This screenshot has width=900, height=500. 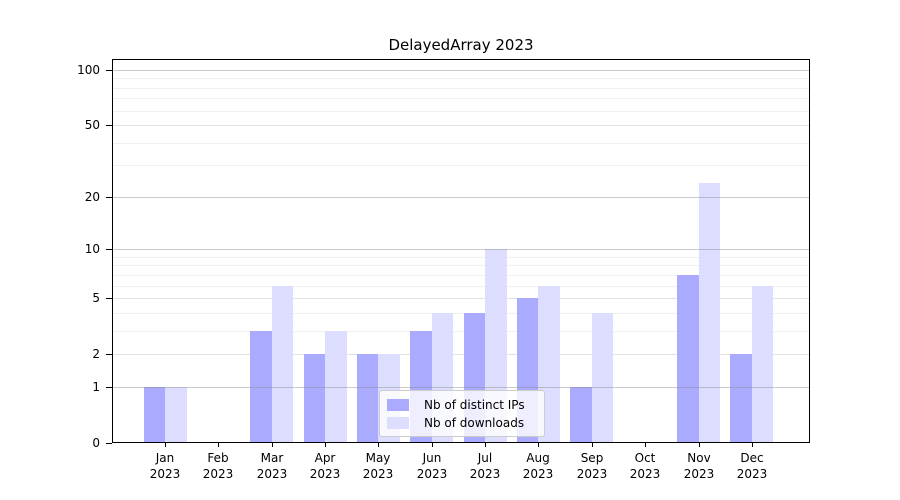 What do you see at coordinates (688, 358) in the screenshot?
I see `bar-distinct-ips-nov` at bounding box center [688, 358].